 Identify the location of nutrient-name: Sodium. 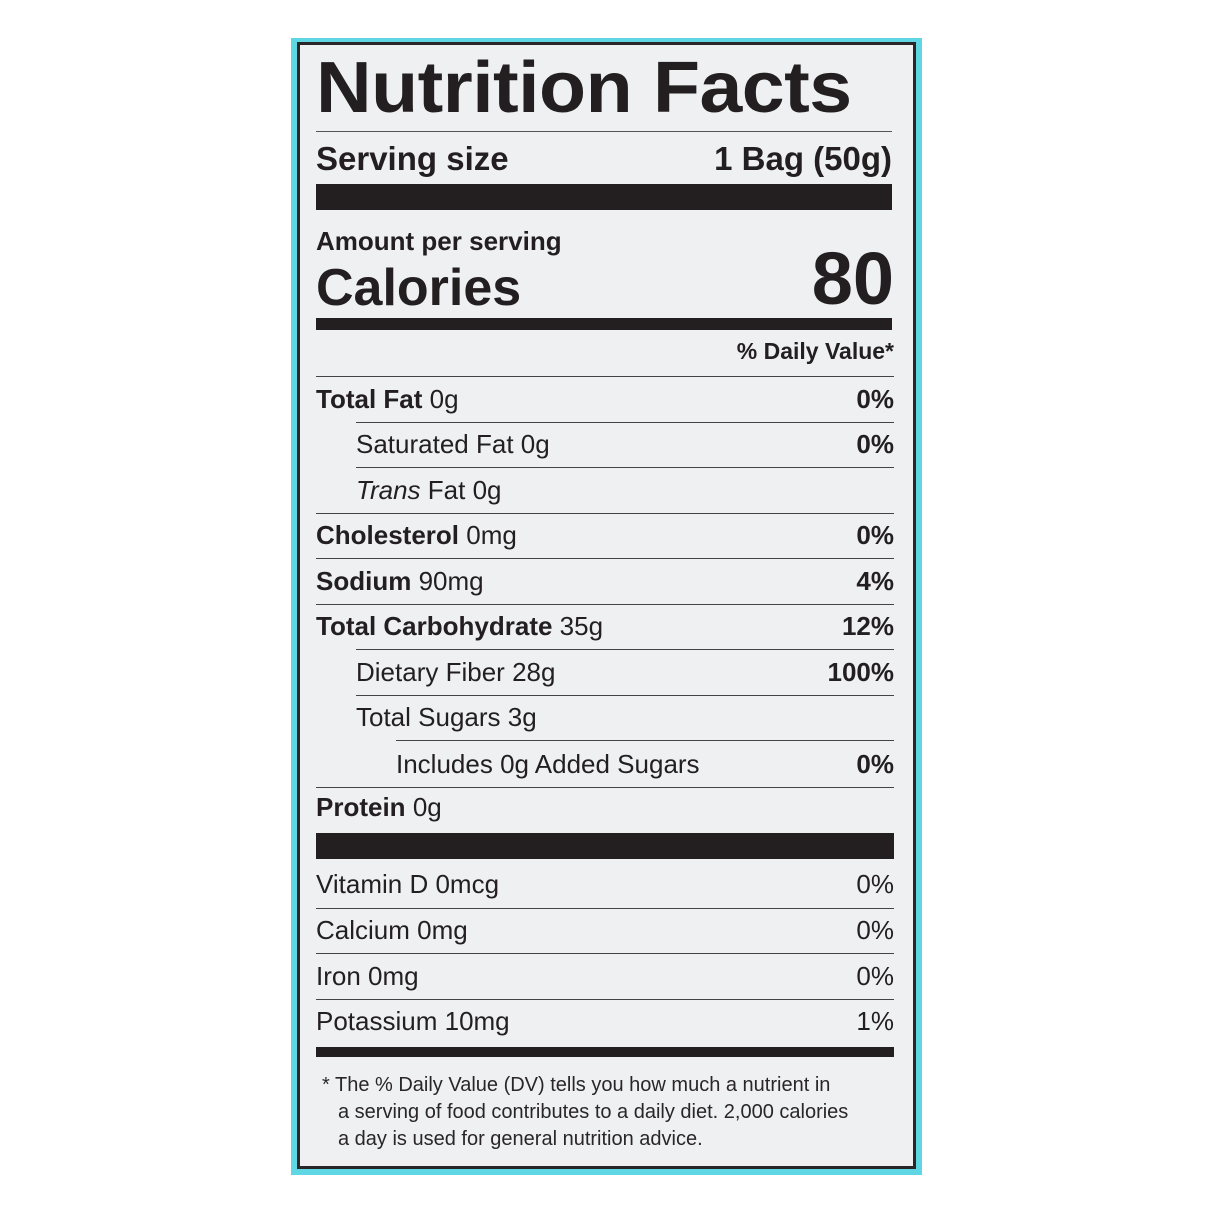
(364, 580).